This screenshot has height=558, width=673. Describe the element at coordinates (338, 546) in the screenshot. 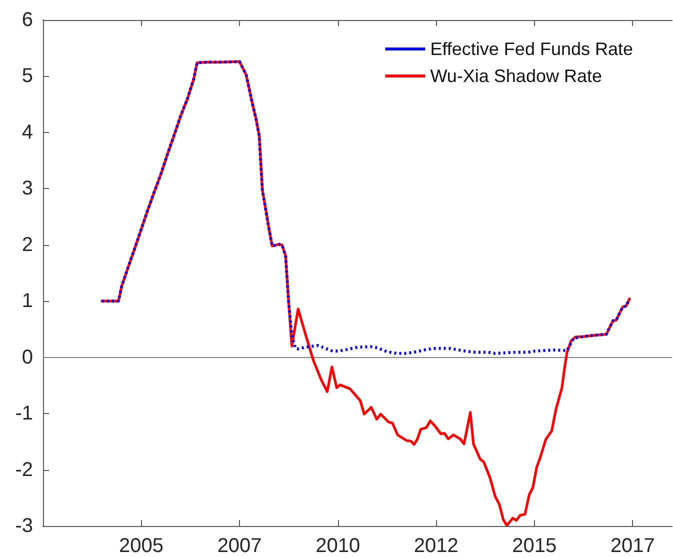

I see `x-tick-label: 2010` at that location.